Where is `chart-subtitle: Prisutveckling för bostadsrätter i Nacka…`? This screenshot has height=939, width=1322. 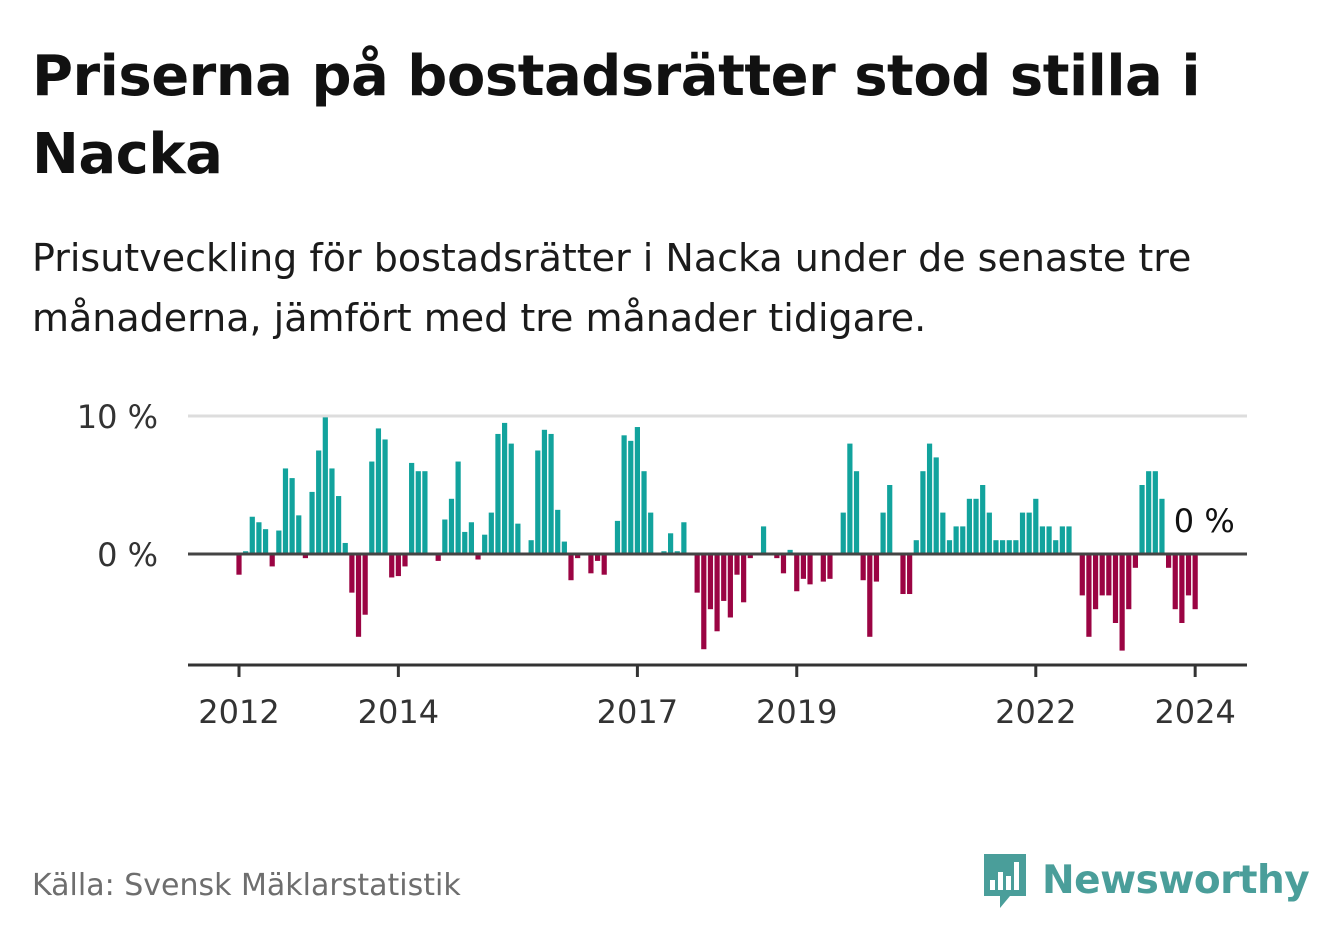 chart-subtitle: Prisutveckling för bostadsrätter i Nacka… is located at coordinates (612, 288).